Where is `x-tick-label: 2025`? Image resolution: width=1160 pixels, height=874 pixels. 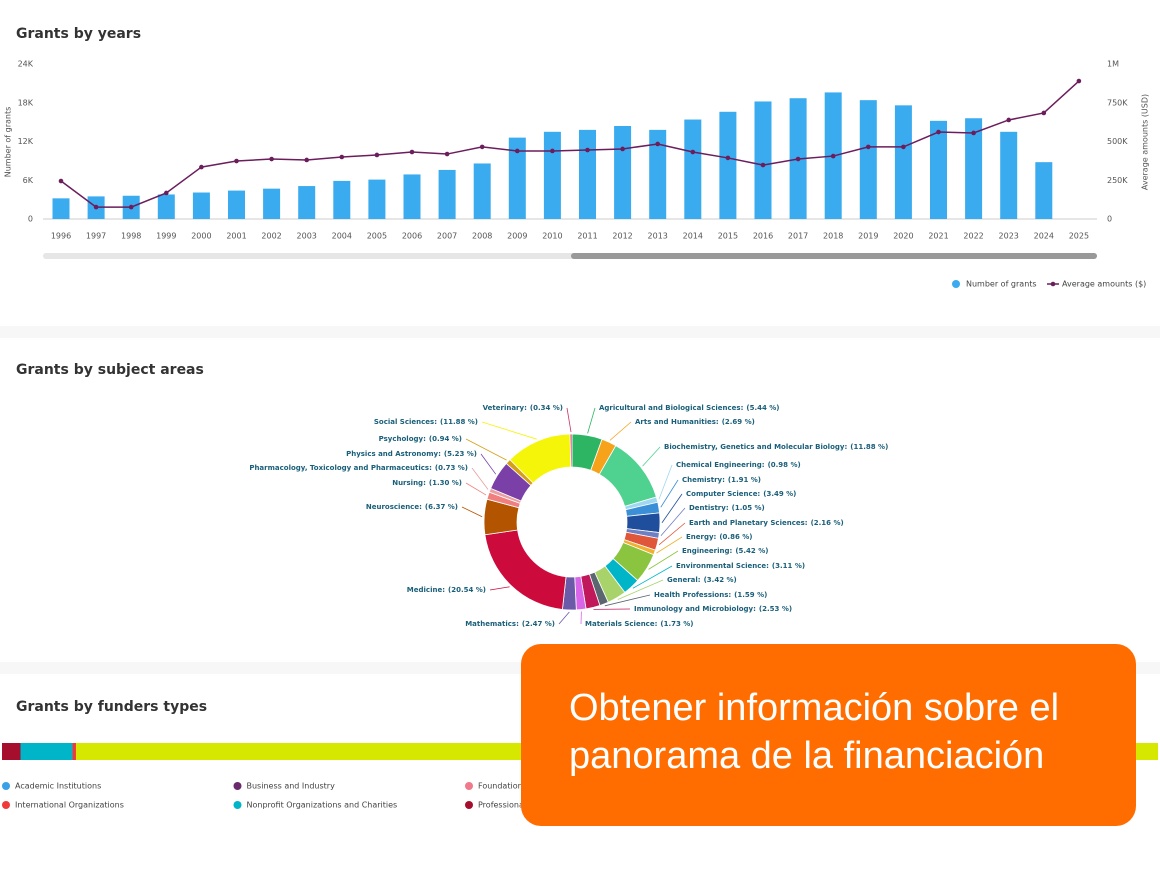 x-tick-label: 2025 is located at coordinates (1079, 236).